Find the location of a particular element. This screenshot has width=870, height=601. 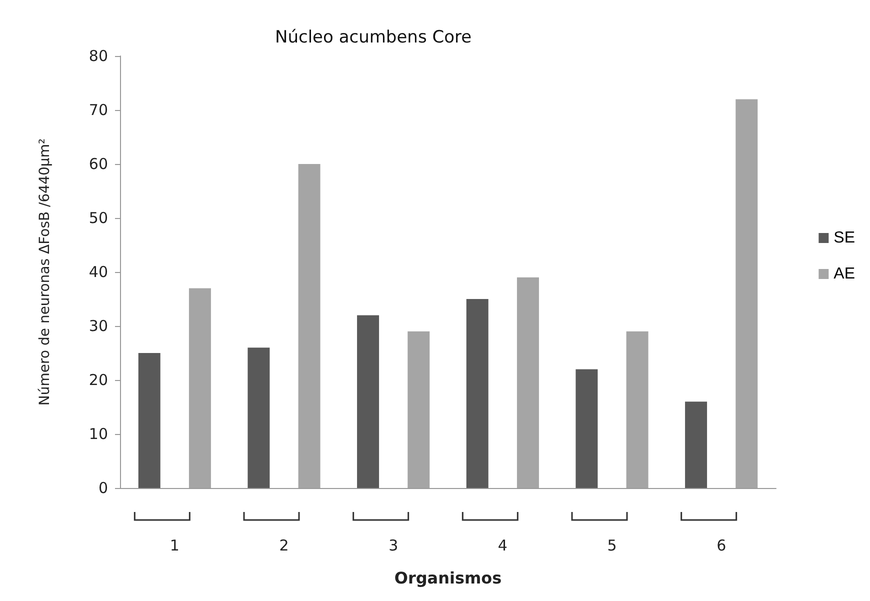

x-tick-label: 1 is located at coordinates (175, 545).